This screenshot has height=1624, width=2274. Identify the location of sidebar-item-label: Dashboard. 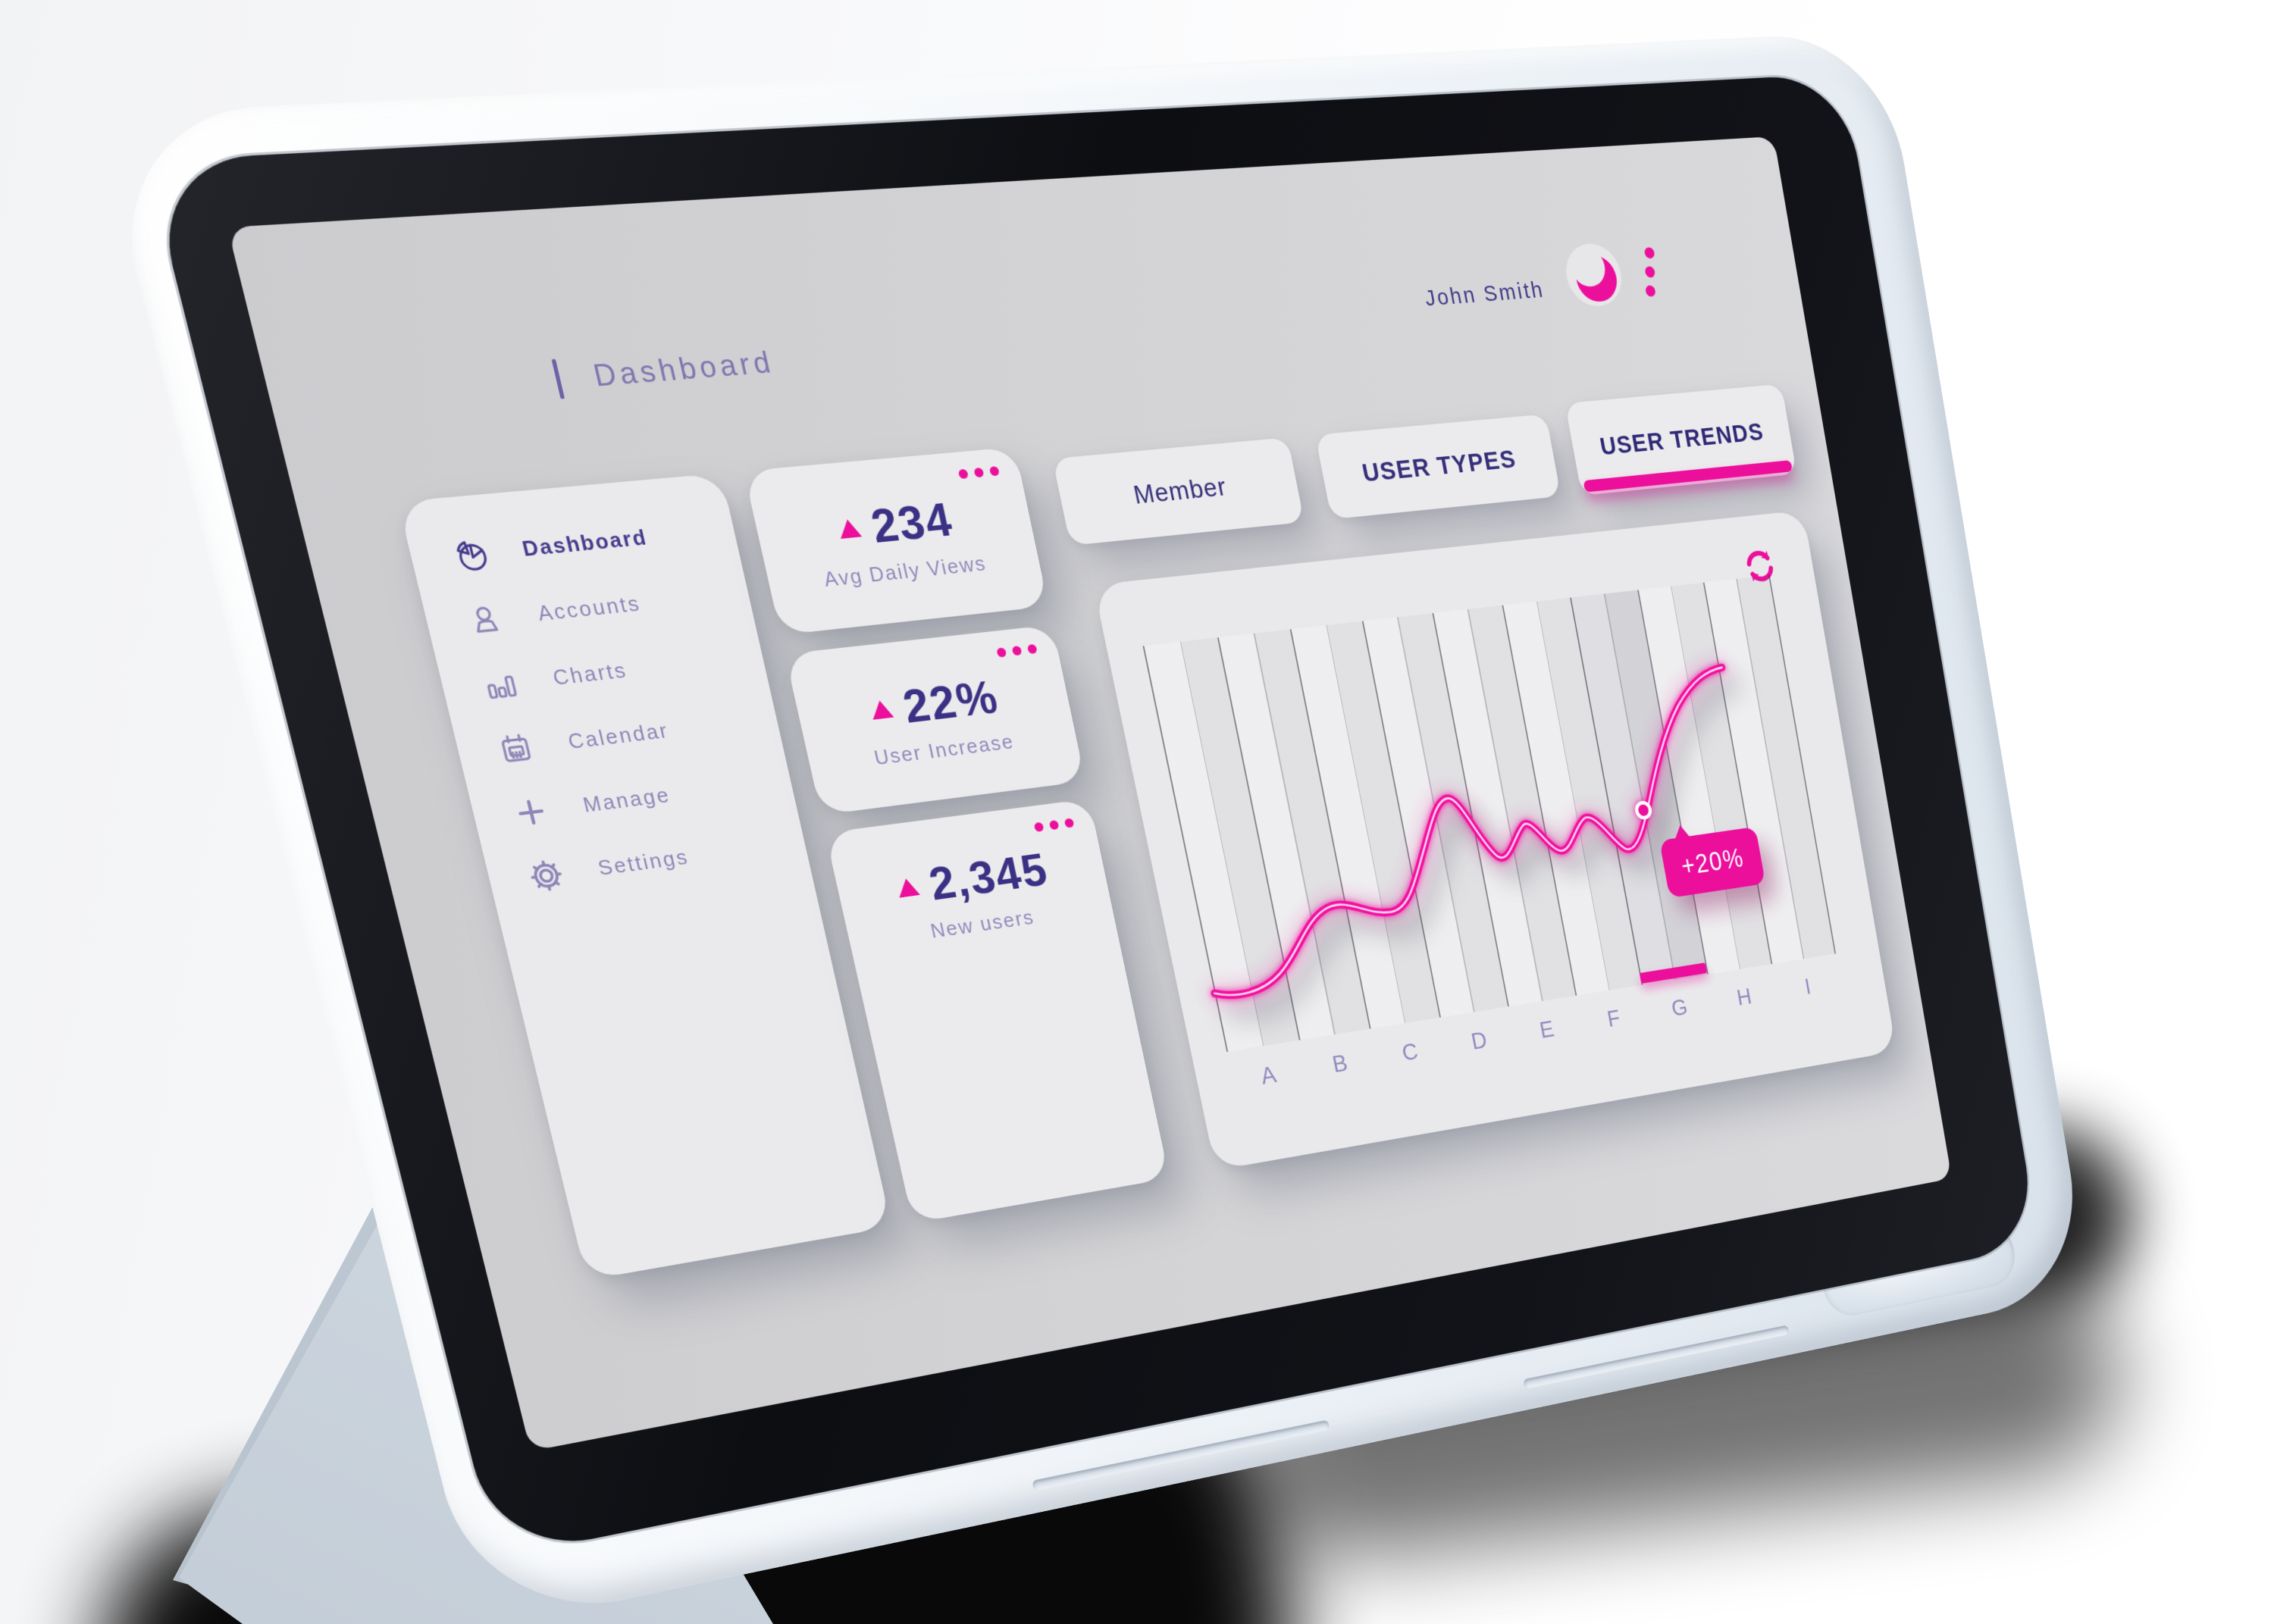
(584, 543).